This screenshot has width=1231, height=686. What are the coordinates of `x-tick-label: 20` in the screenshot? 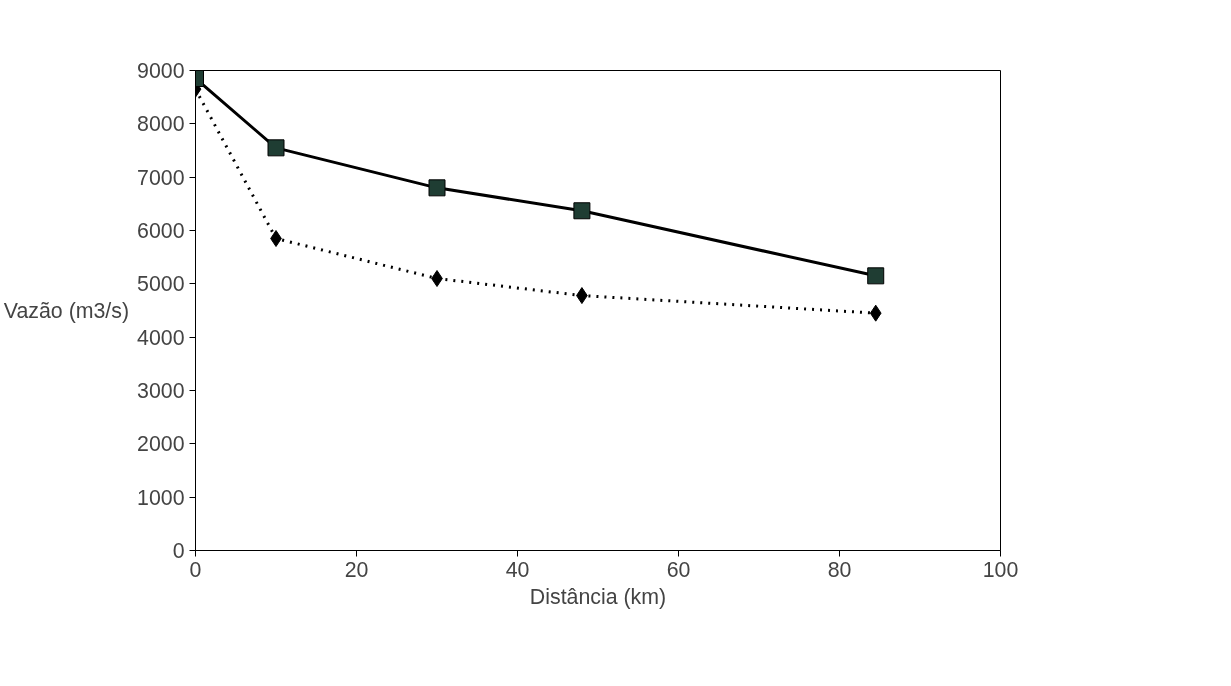 It's located at (356, 569).